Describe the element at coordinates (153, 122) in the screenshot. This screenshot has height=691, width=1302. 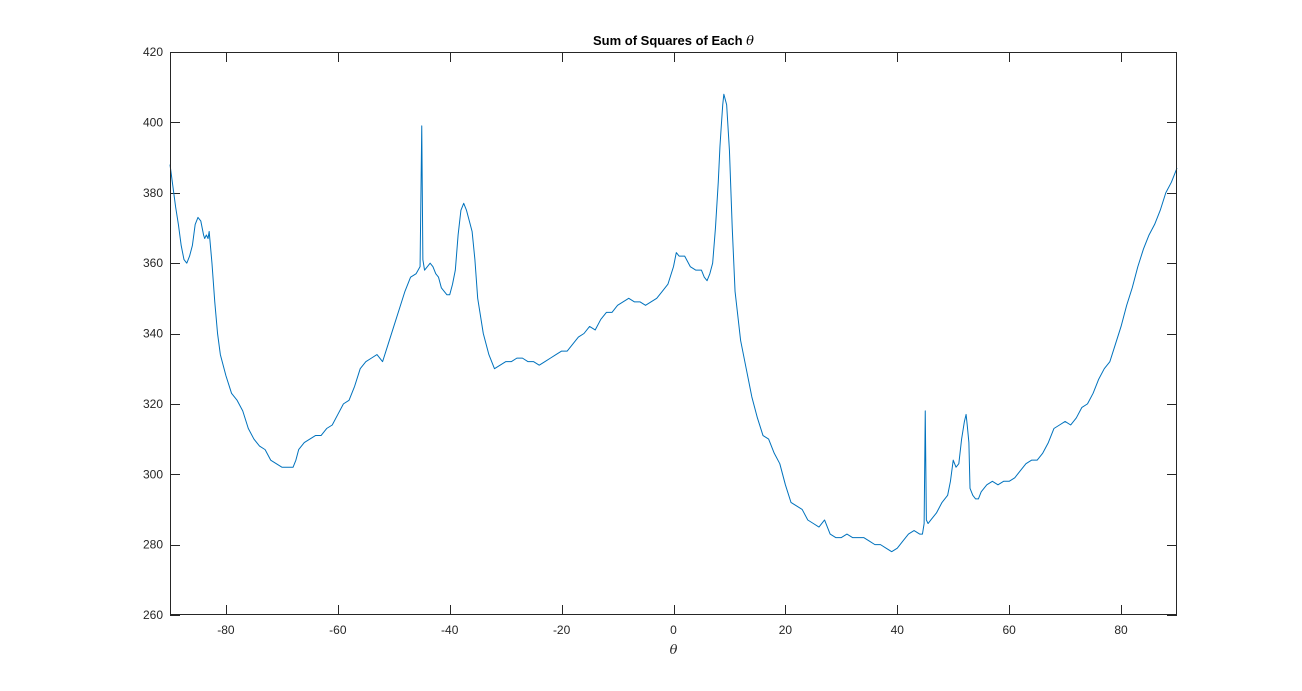
I see `y-tick-label: 400` at that location.